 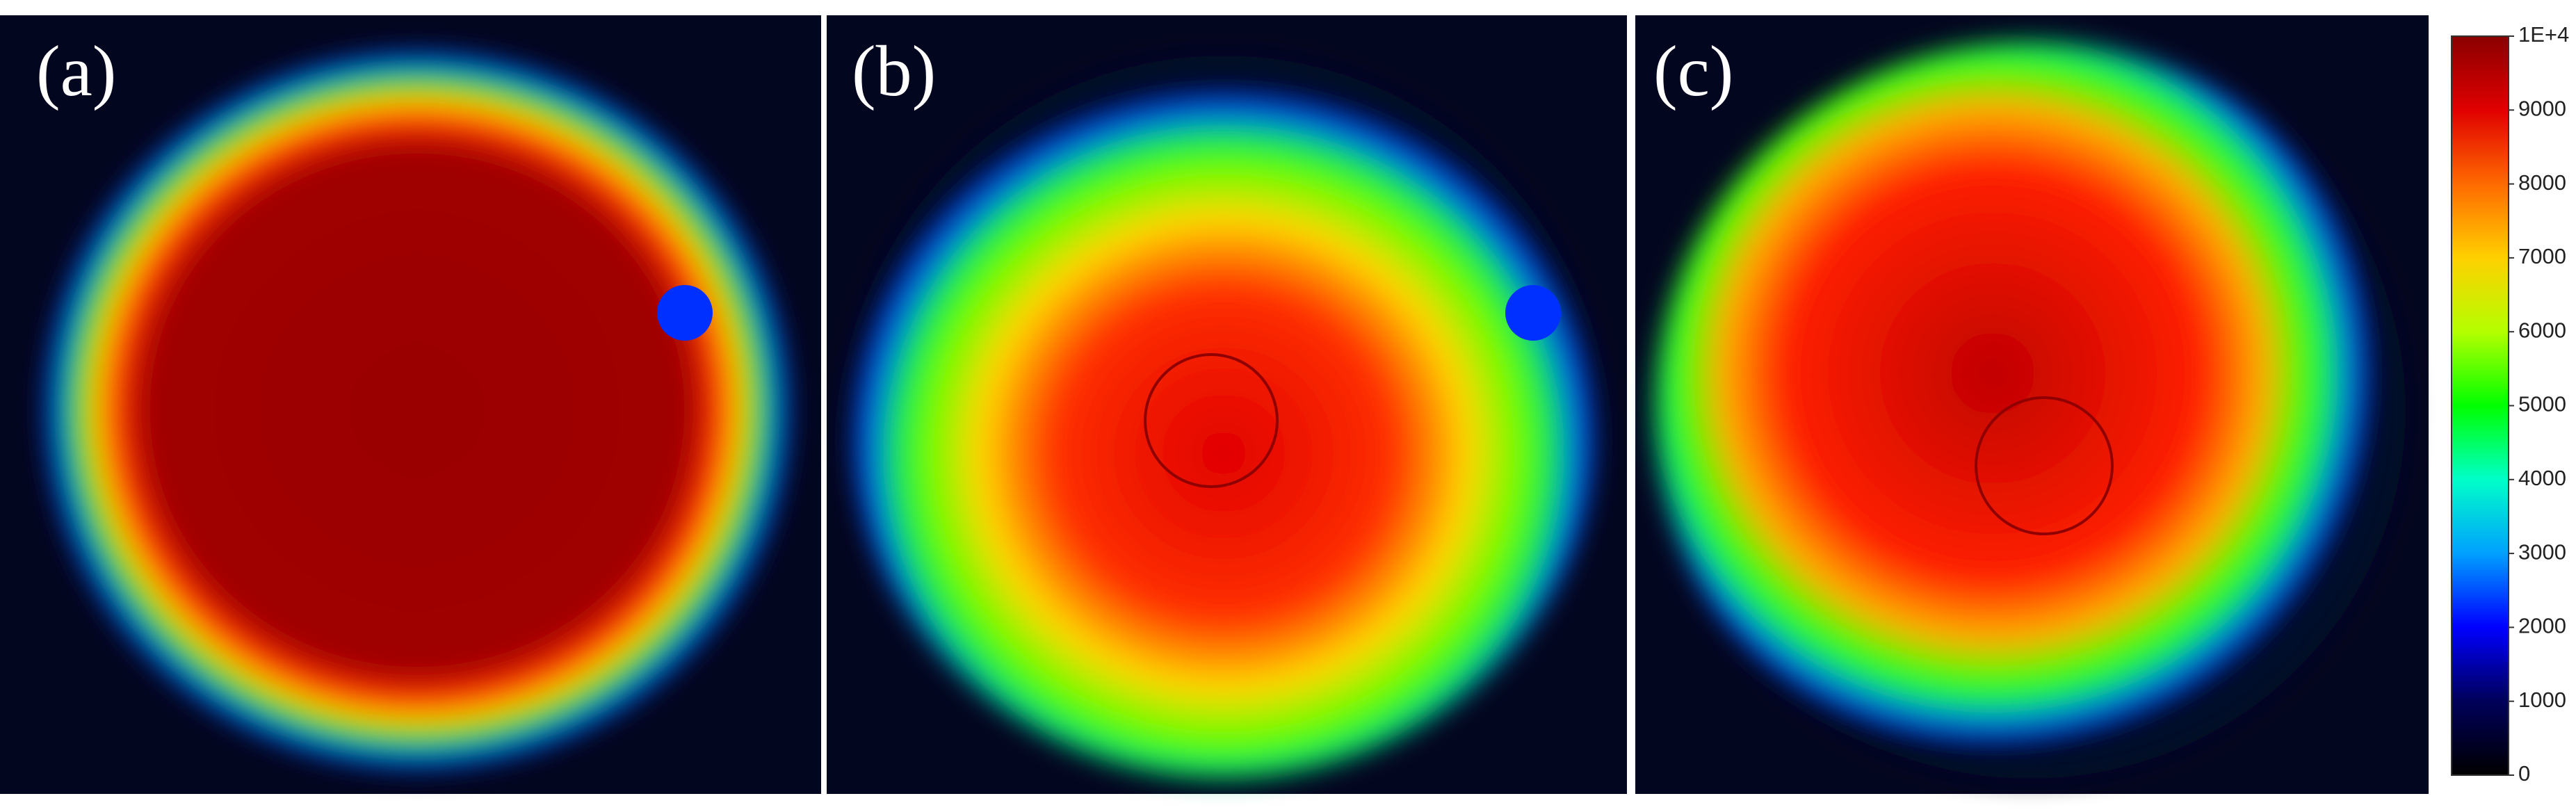 I want to click on hole-a, so click(x=685, y=313).